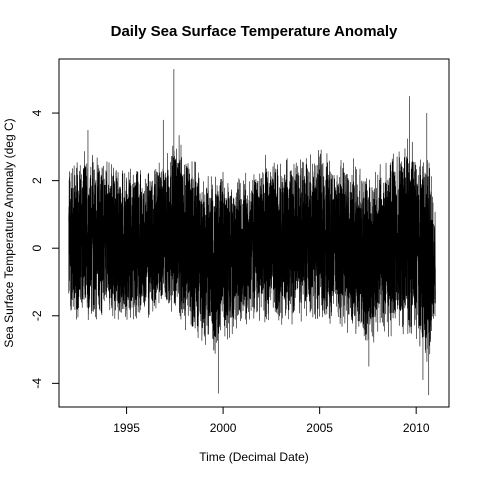 The image size is (480, 480). Describe the element at coordinates (416, 428) in the screenshot. I see `x-tick-label: 2010` at that location.